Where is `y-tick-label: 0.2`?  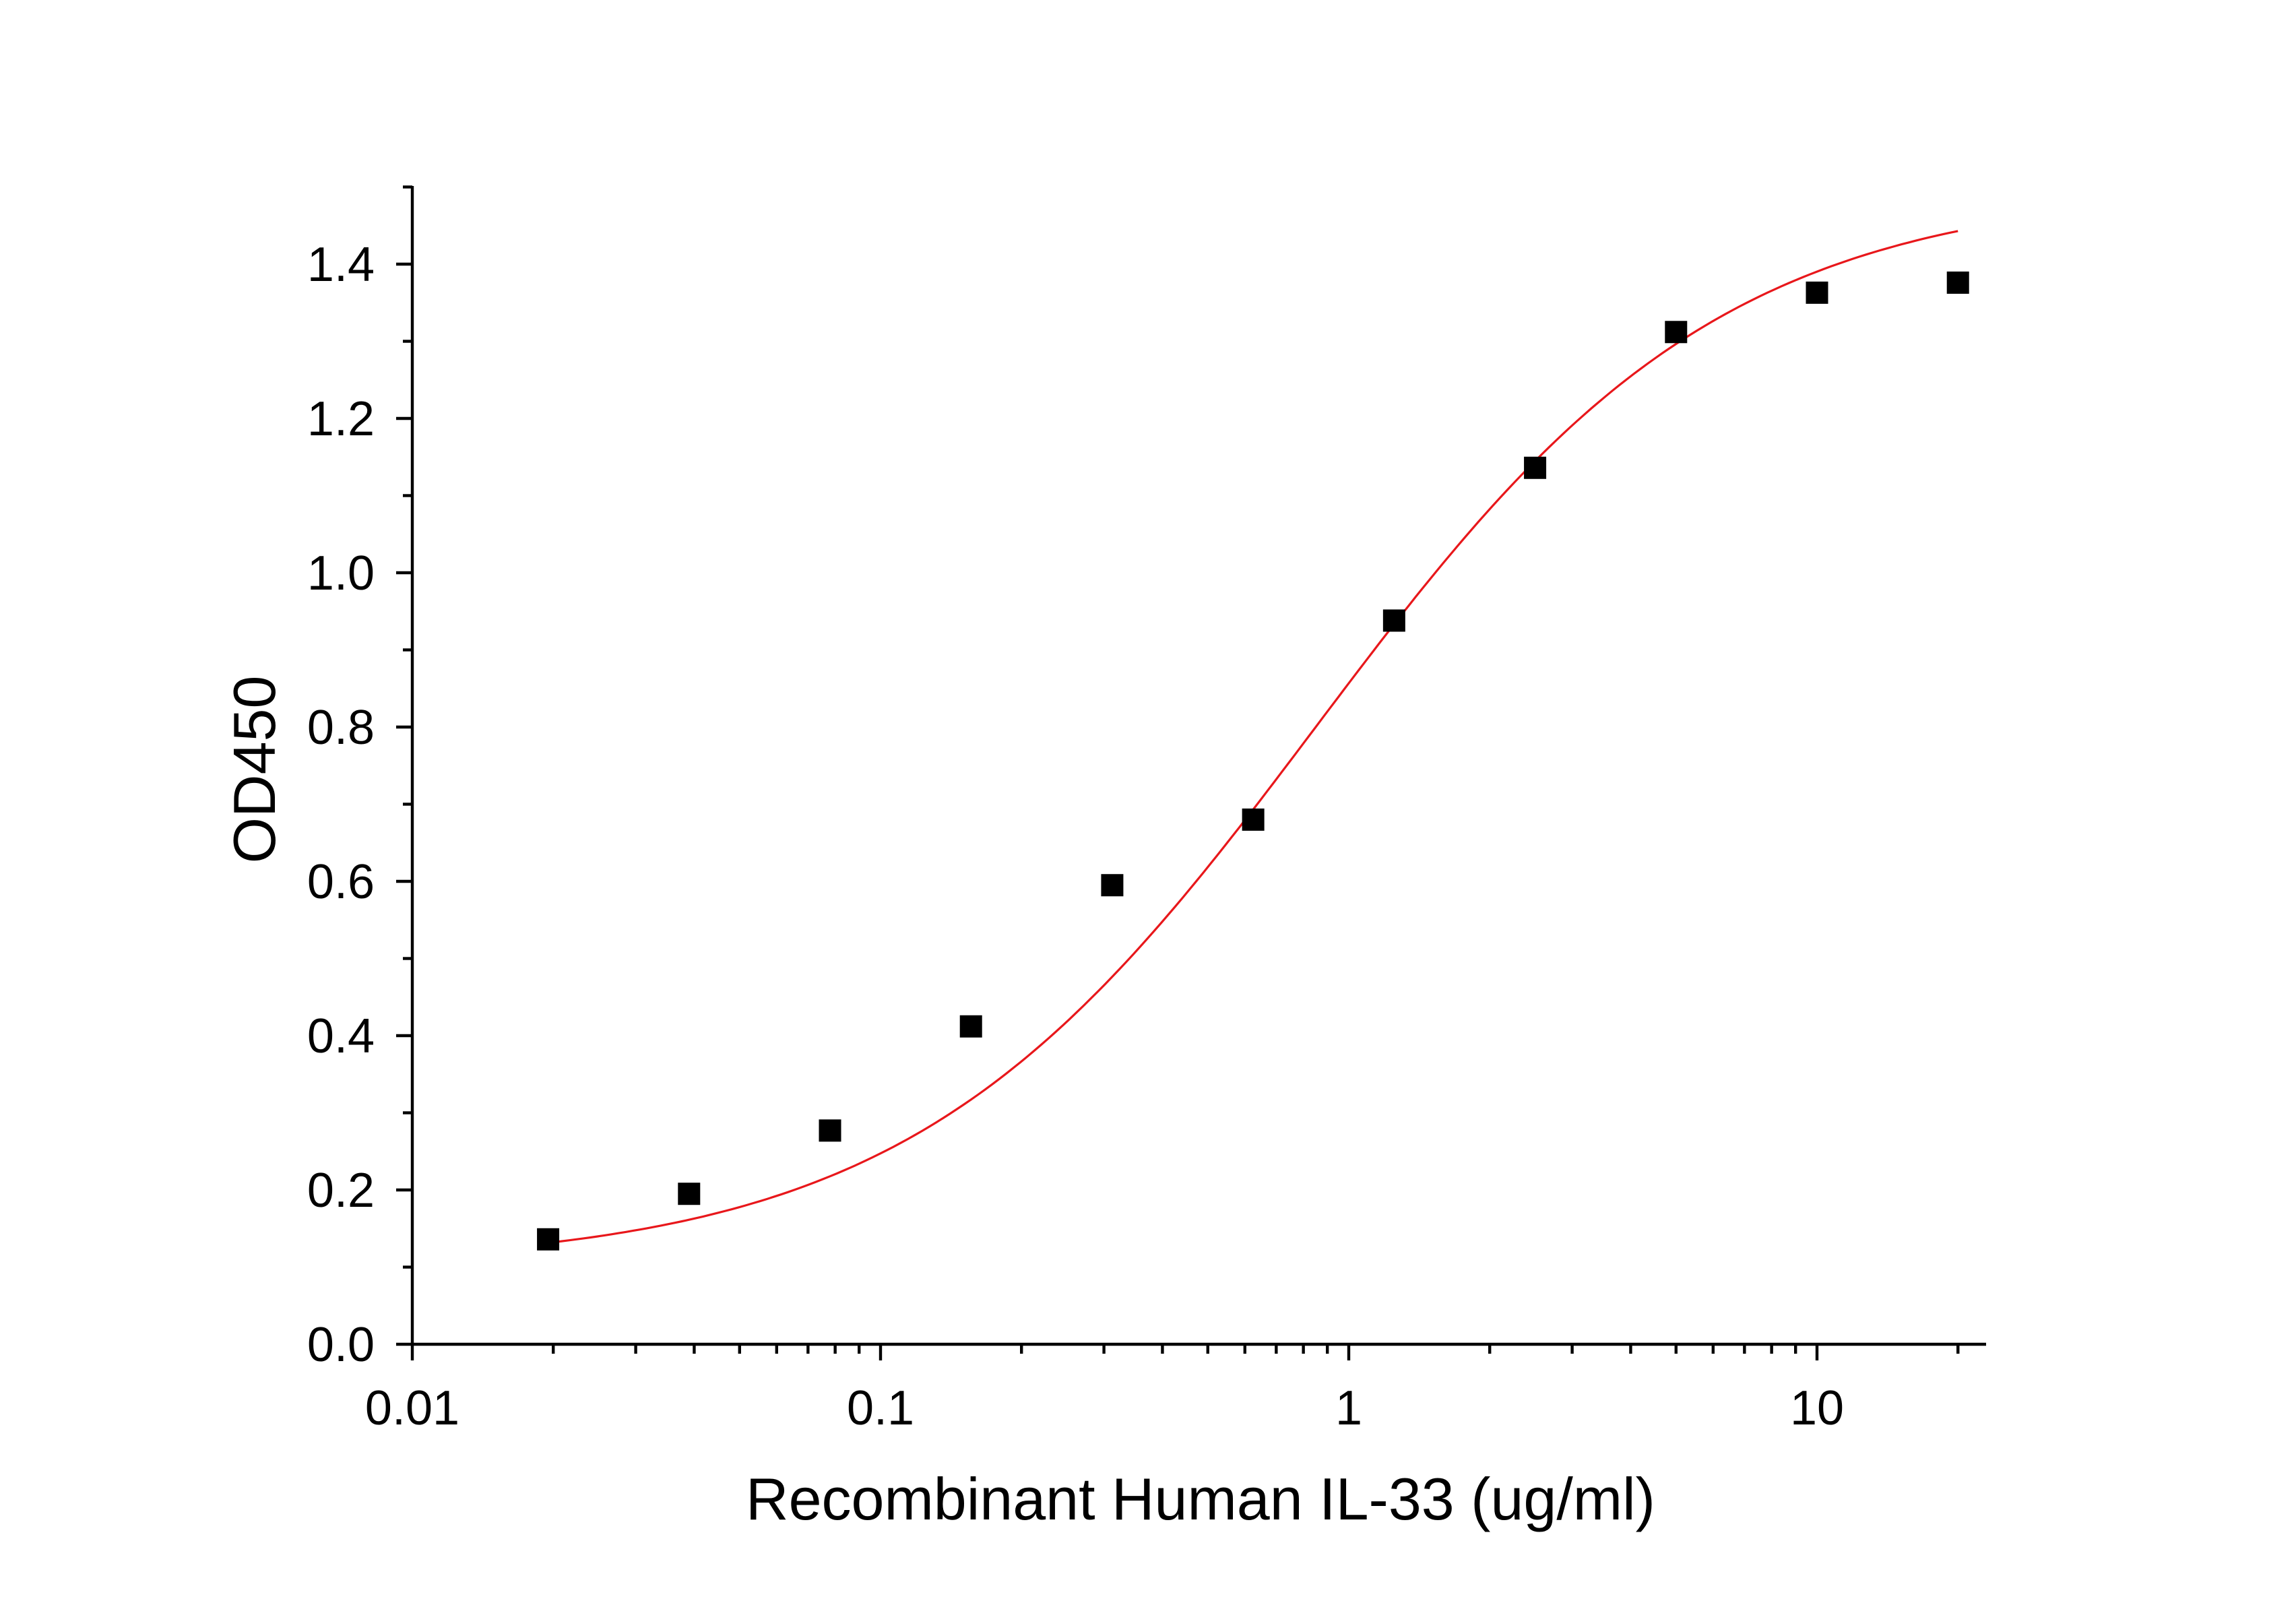
y-tick-label: 0.2 is located at coordinates (341, 1191).